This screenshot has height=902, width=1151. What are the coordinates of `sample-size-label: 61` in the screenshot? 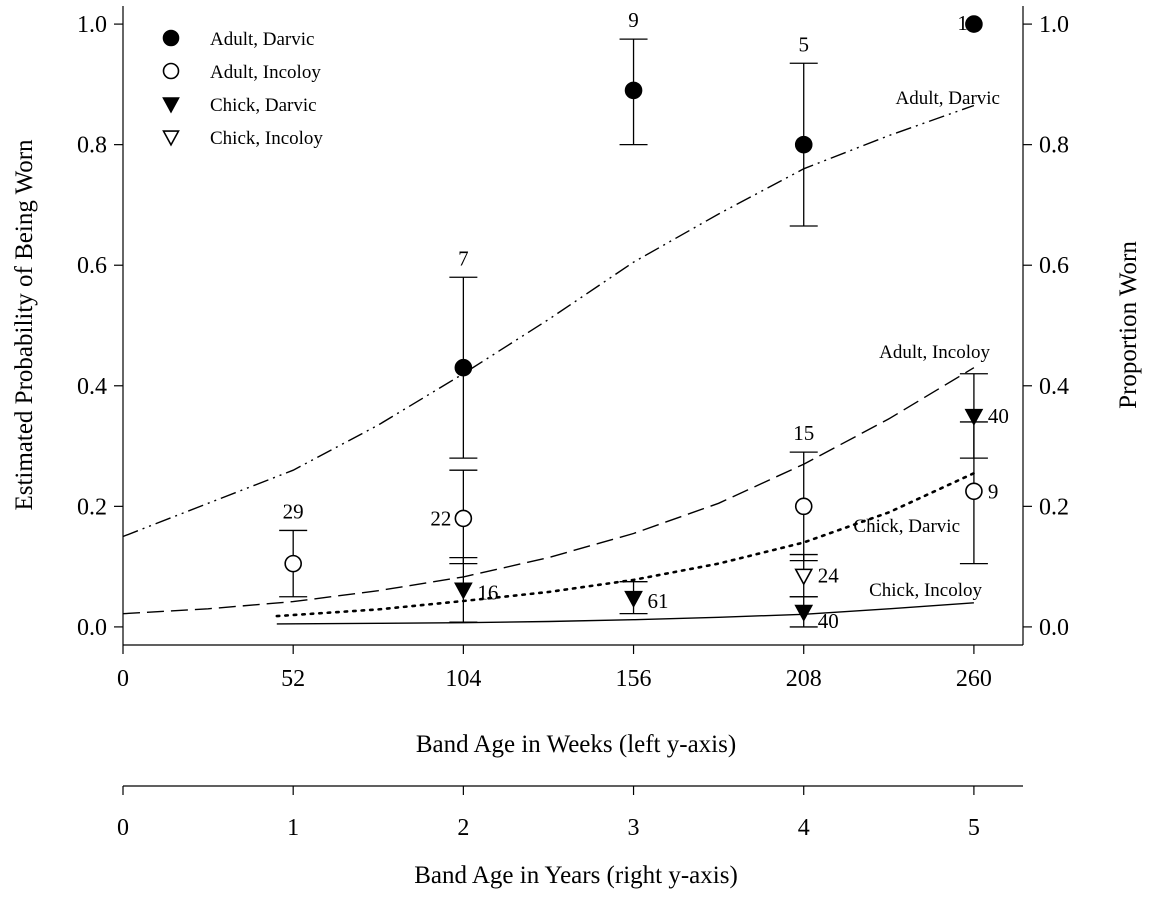 It's located at (658, 601).